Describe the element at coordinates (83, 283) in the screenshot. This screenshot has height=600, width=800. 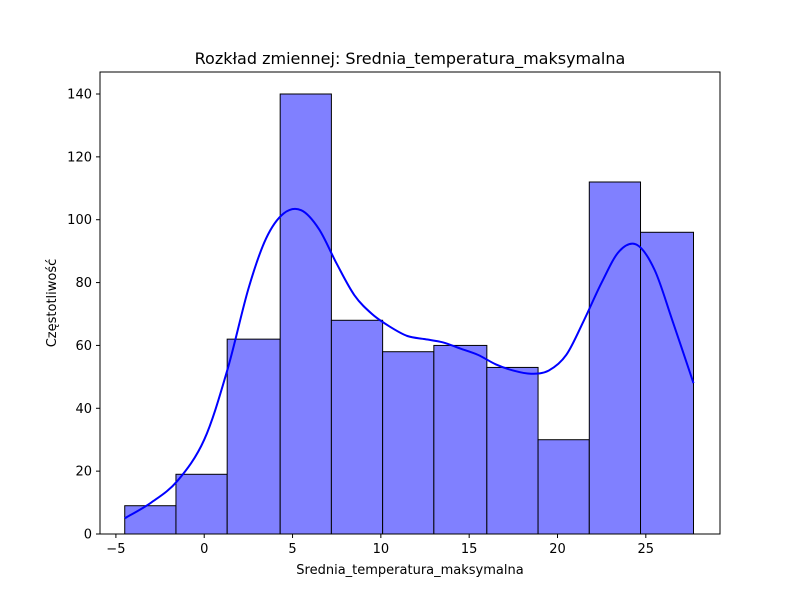
I see `y-tick-label: 80` at that location.